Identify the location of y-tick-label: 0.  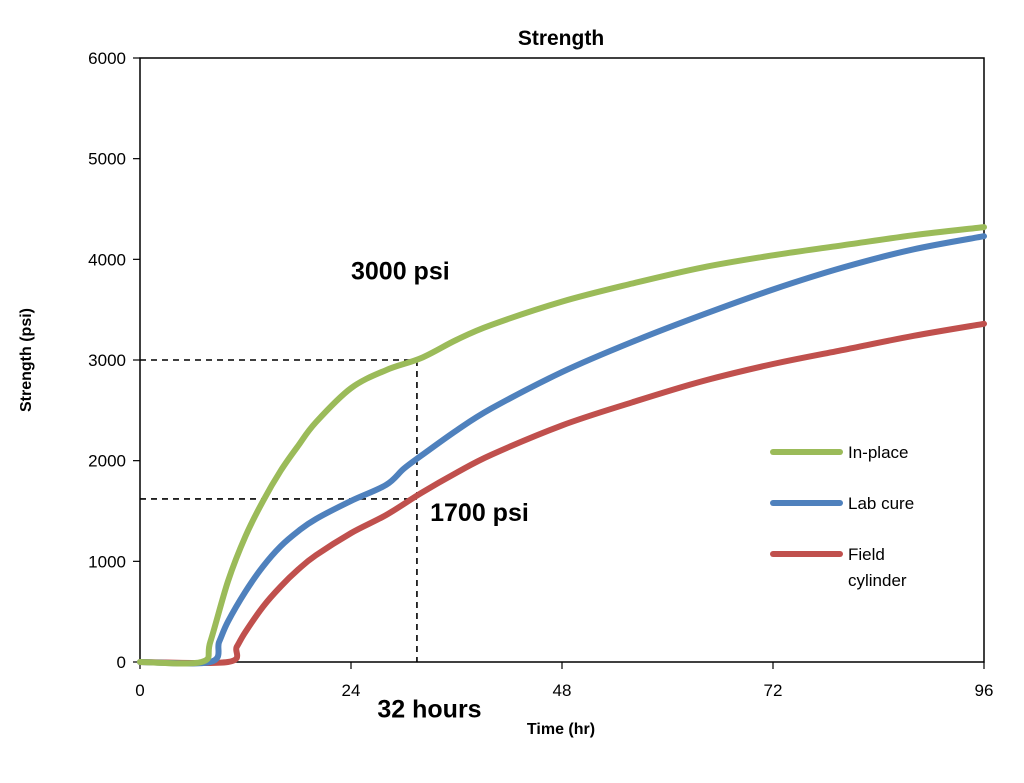
(121, 662).